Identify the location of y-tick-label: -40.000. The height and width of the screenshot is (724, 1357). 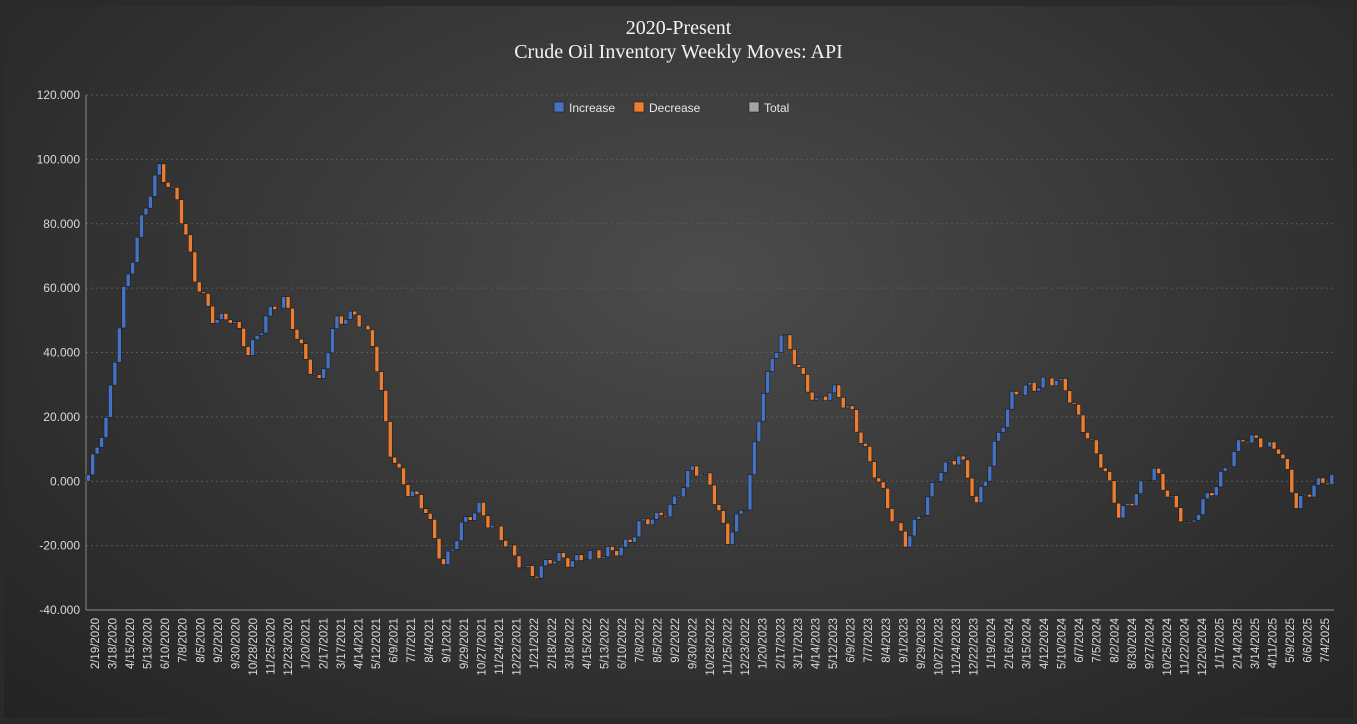
(59, 610).